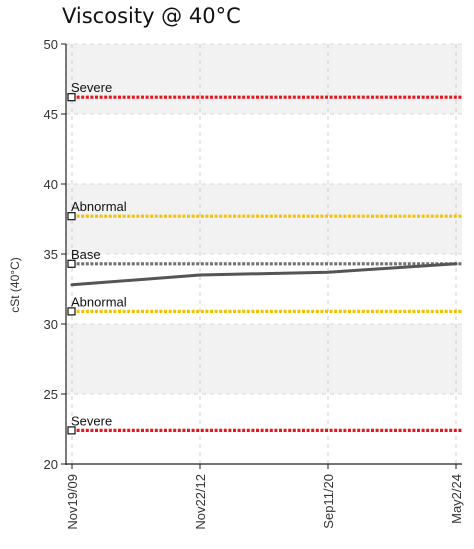  I want to click on series-line, so click(264, 274).